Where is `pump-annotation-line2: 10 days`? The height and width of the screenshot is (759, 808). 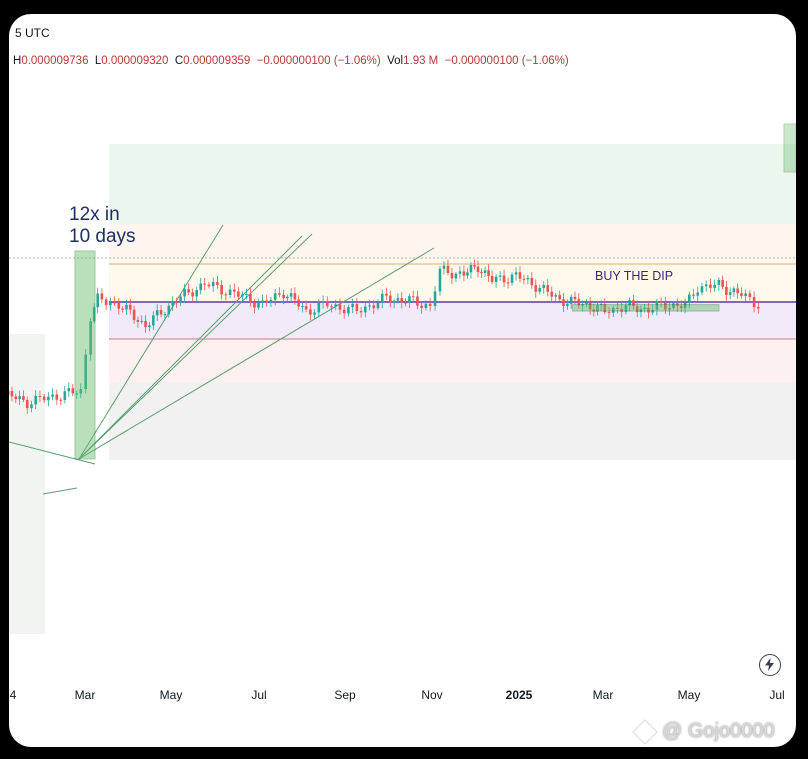
pump-annotation-line2: 10 days is located at coordinates (102, 236).